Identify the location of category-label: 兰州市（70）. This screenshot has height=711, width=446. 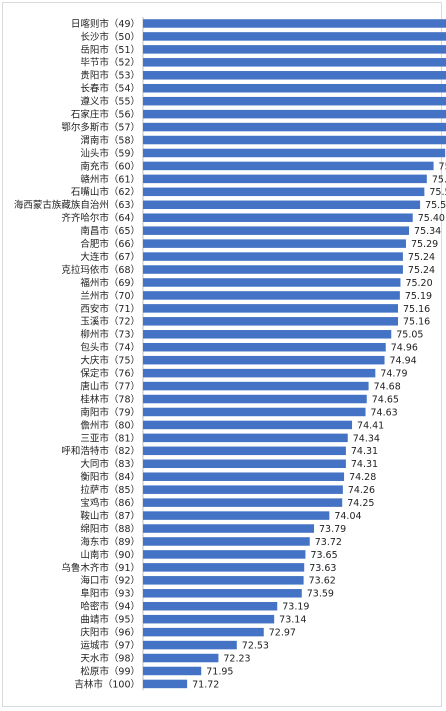
(110, 296).